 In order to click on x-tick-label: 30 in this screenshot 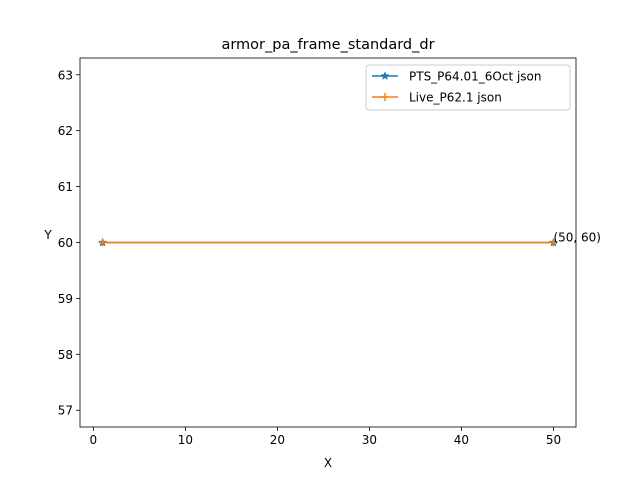, I will do `click(369, 440)`.